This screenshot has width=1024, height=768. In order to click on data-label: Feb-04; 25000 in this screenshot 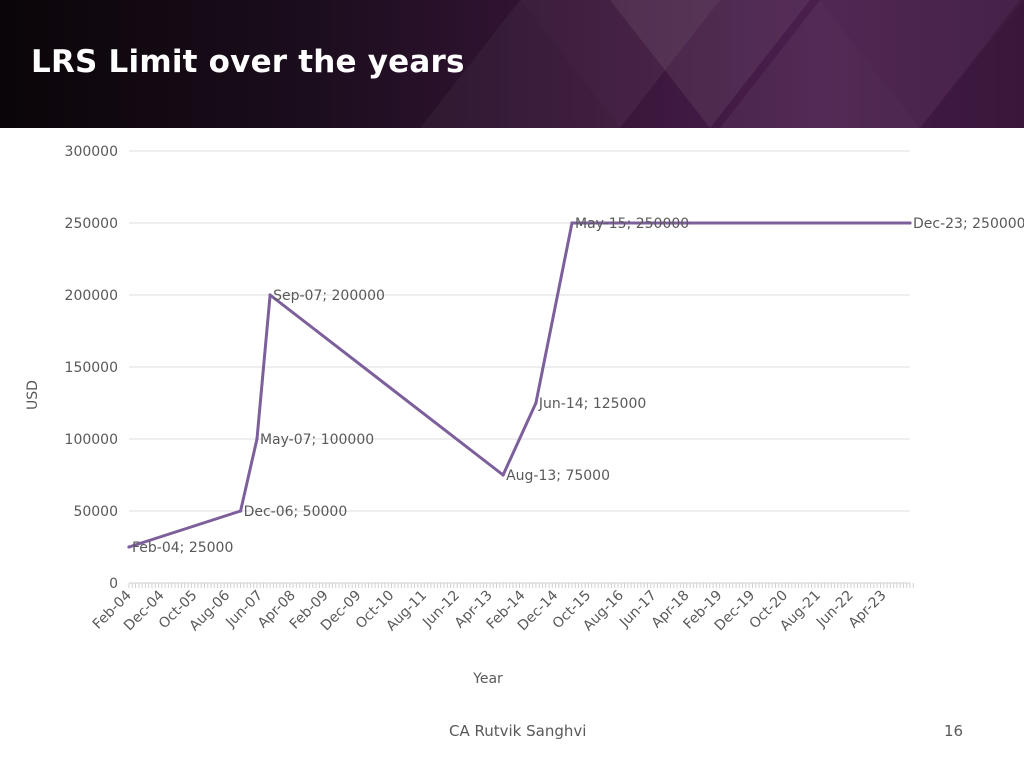, I will do `click(182, 548)`.